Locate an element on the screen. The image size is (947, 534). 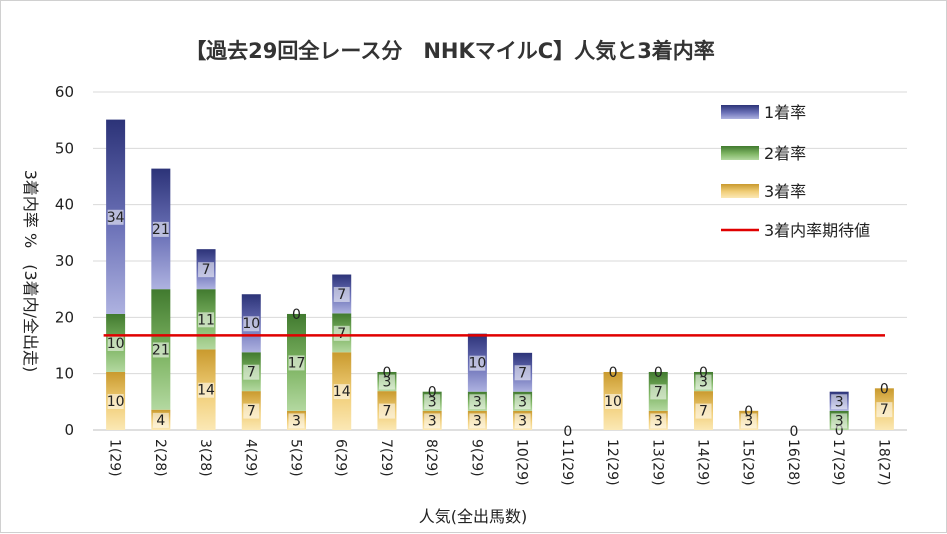
x-tick-label: 18(27) is located at coordinates (883, 462).